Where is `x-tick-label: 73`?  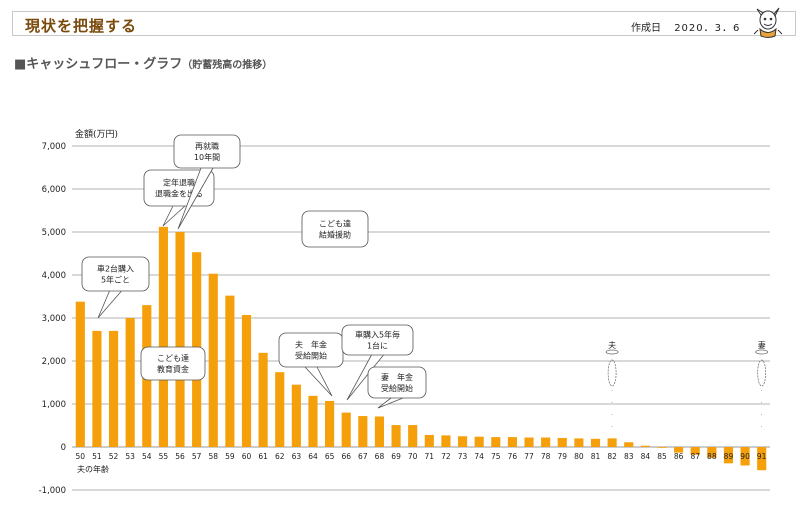
x-tick-label: 73 is located at coordinates (463, 456).